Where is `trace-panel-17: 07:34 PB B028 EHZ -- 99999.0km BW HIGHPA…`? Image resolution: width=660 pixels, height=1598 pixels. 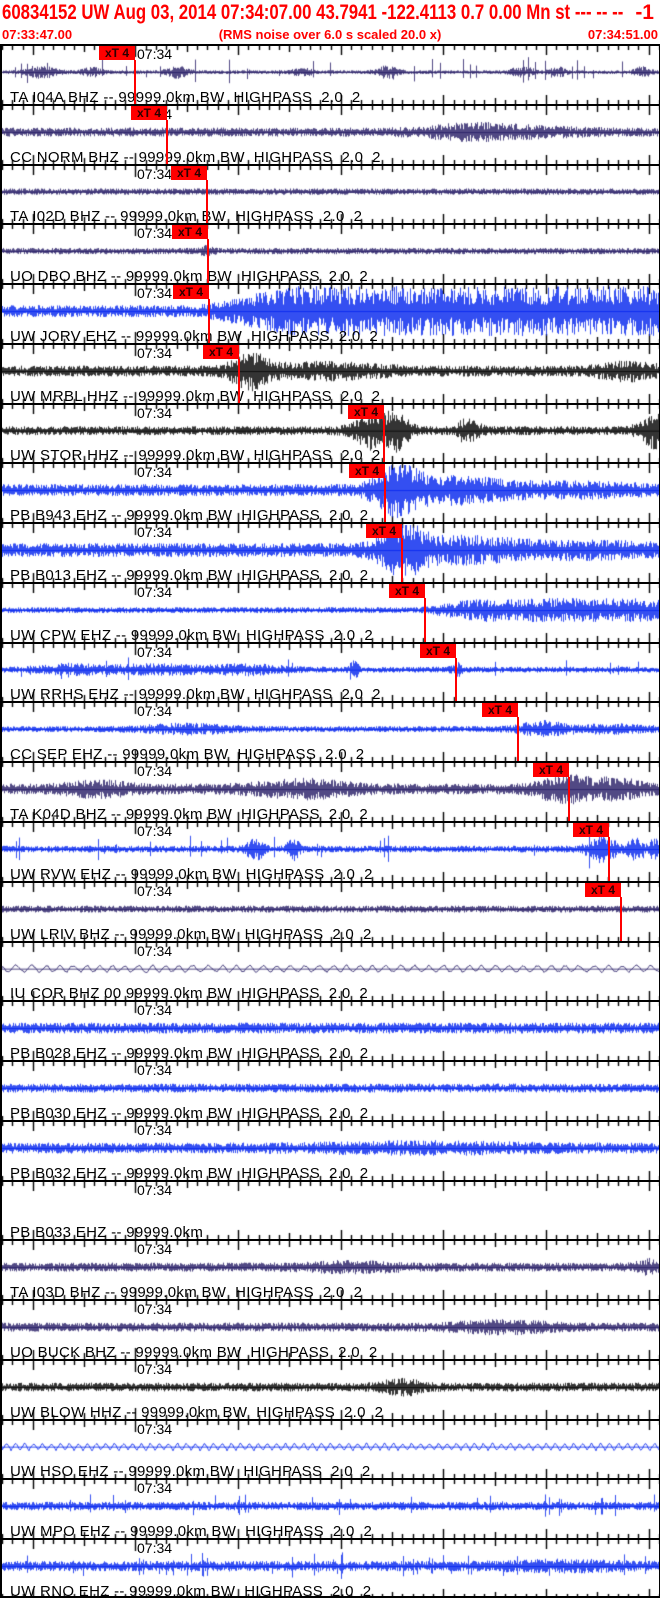 trace-panel-17: 07:34 PB B028 EHZ -- 99999.0km BW HIGHPA… is located at coordinates (330, 1030).